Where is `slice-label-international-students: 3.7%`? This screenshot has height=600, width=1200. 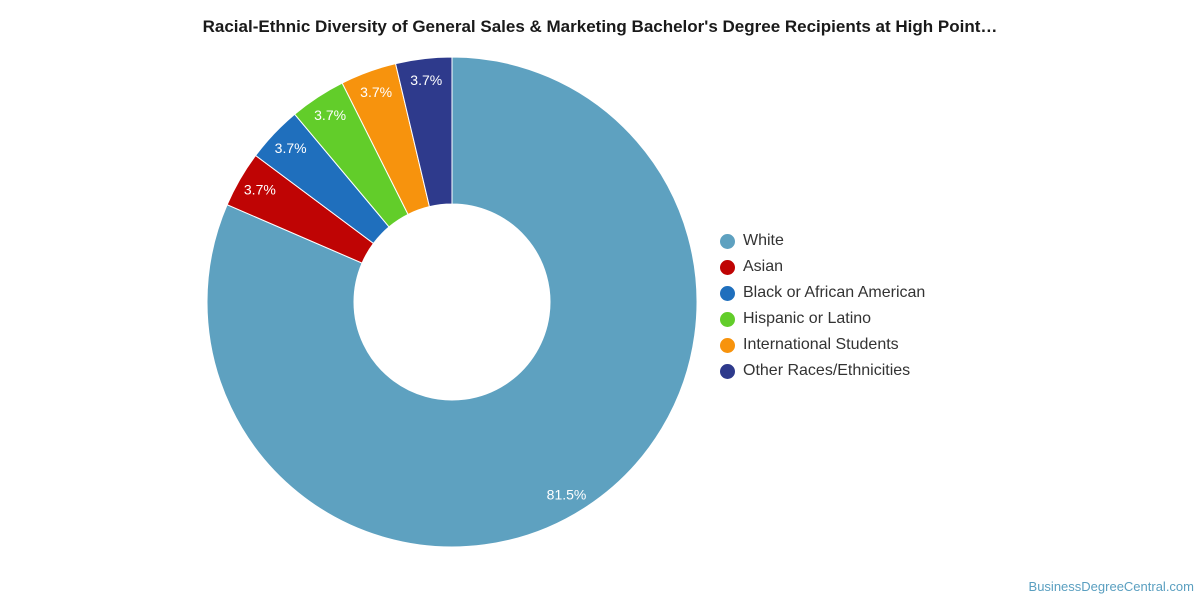
slice-label-international-students: 3.7% is located at coordinates (376, 92).